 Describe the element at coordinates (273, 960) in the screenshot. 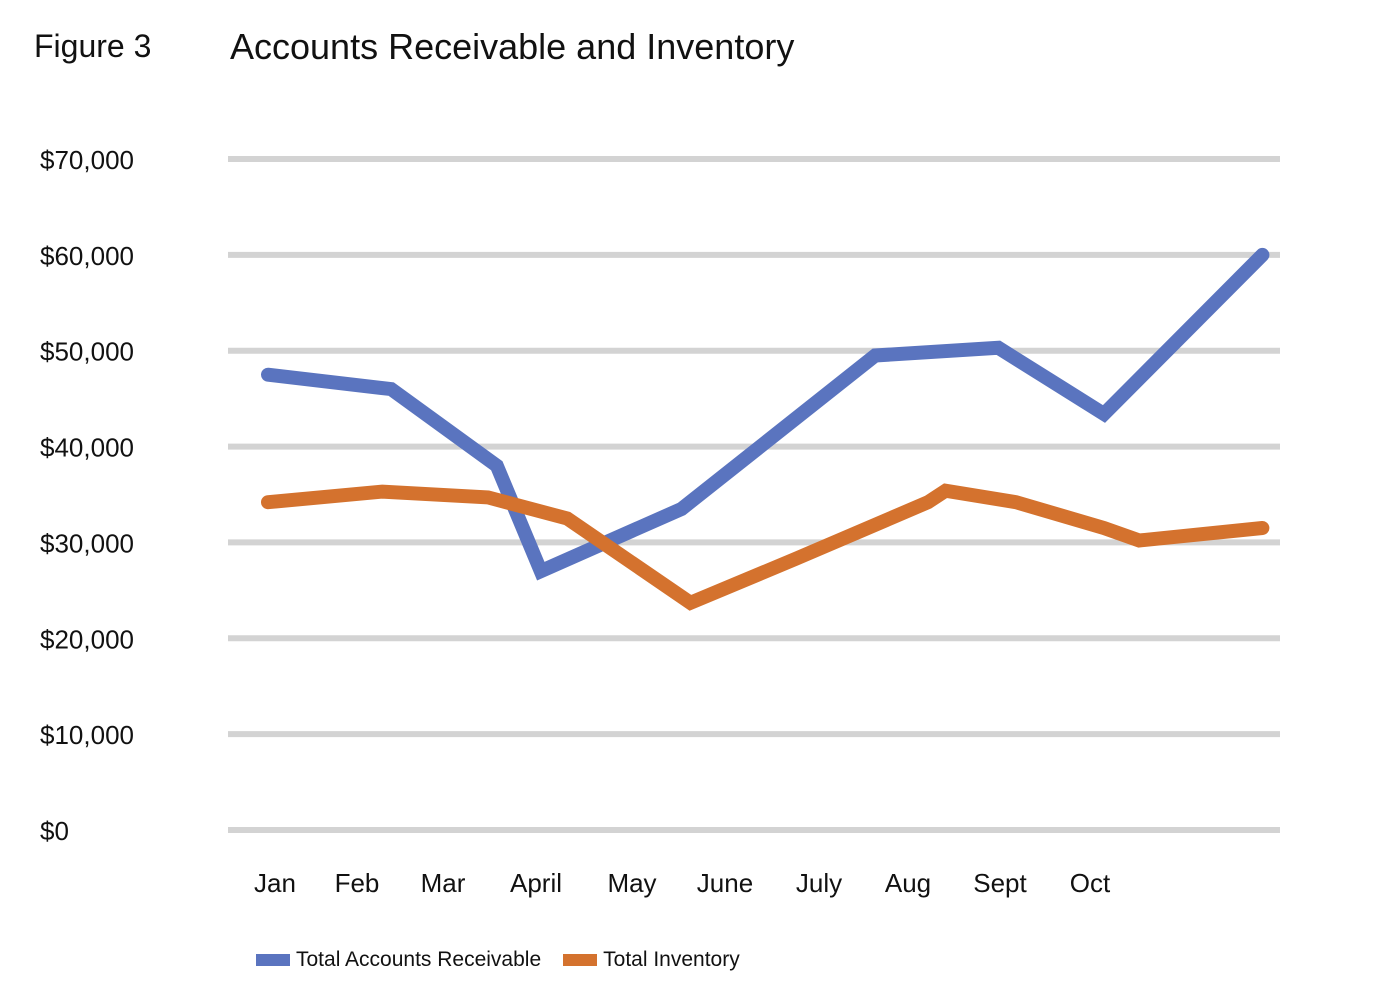

I see `legend-swatch-accounts-receivable` at that location.